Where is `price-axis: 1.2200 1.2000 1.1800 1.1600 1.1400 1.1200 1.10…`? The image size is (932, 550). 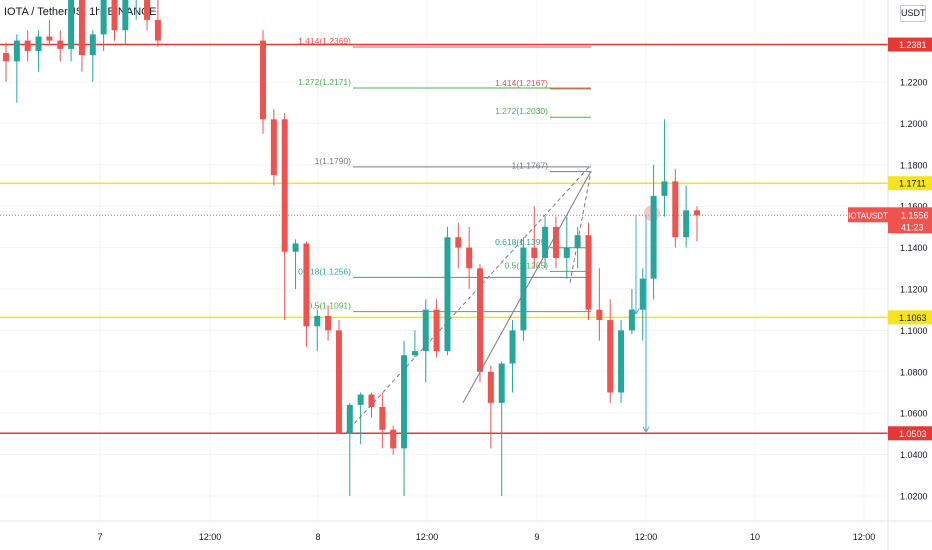
price-axis: 1.2200 1.2000 1.1800 1.1600 1.1400 1.1200 1.10… is located at coordinates (914, 290).